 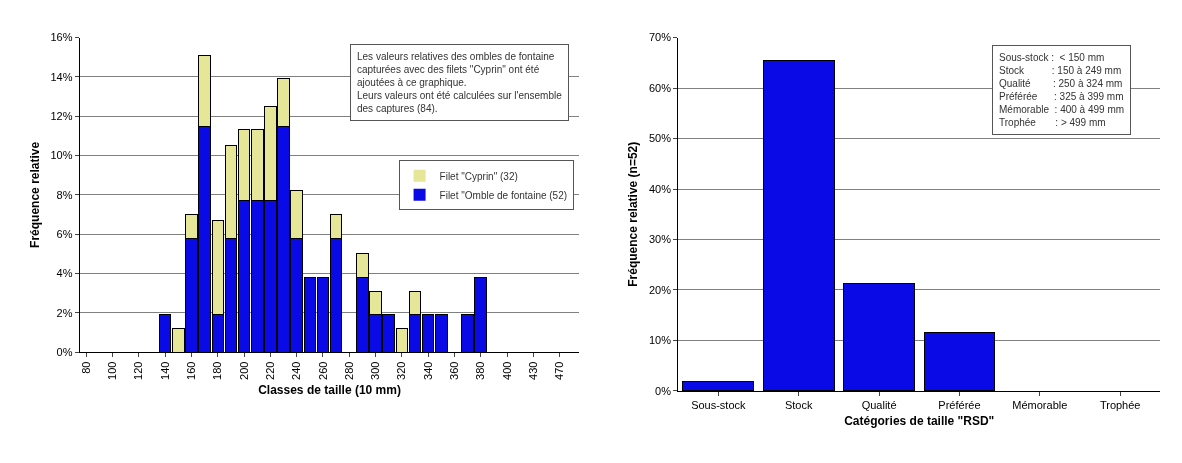 I want to click on x-tick-label: Préférée, so click(x=959, y=405).